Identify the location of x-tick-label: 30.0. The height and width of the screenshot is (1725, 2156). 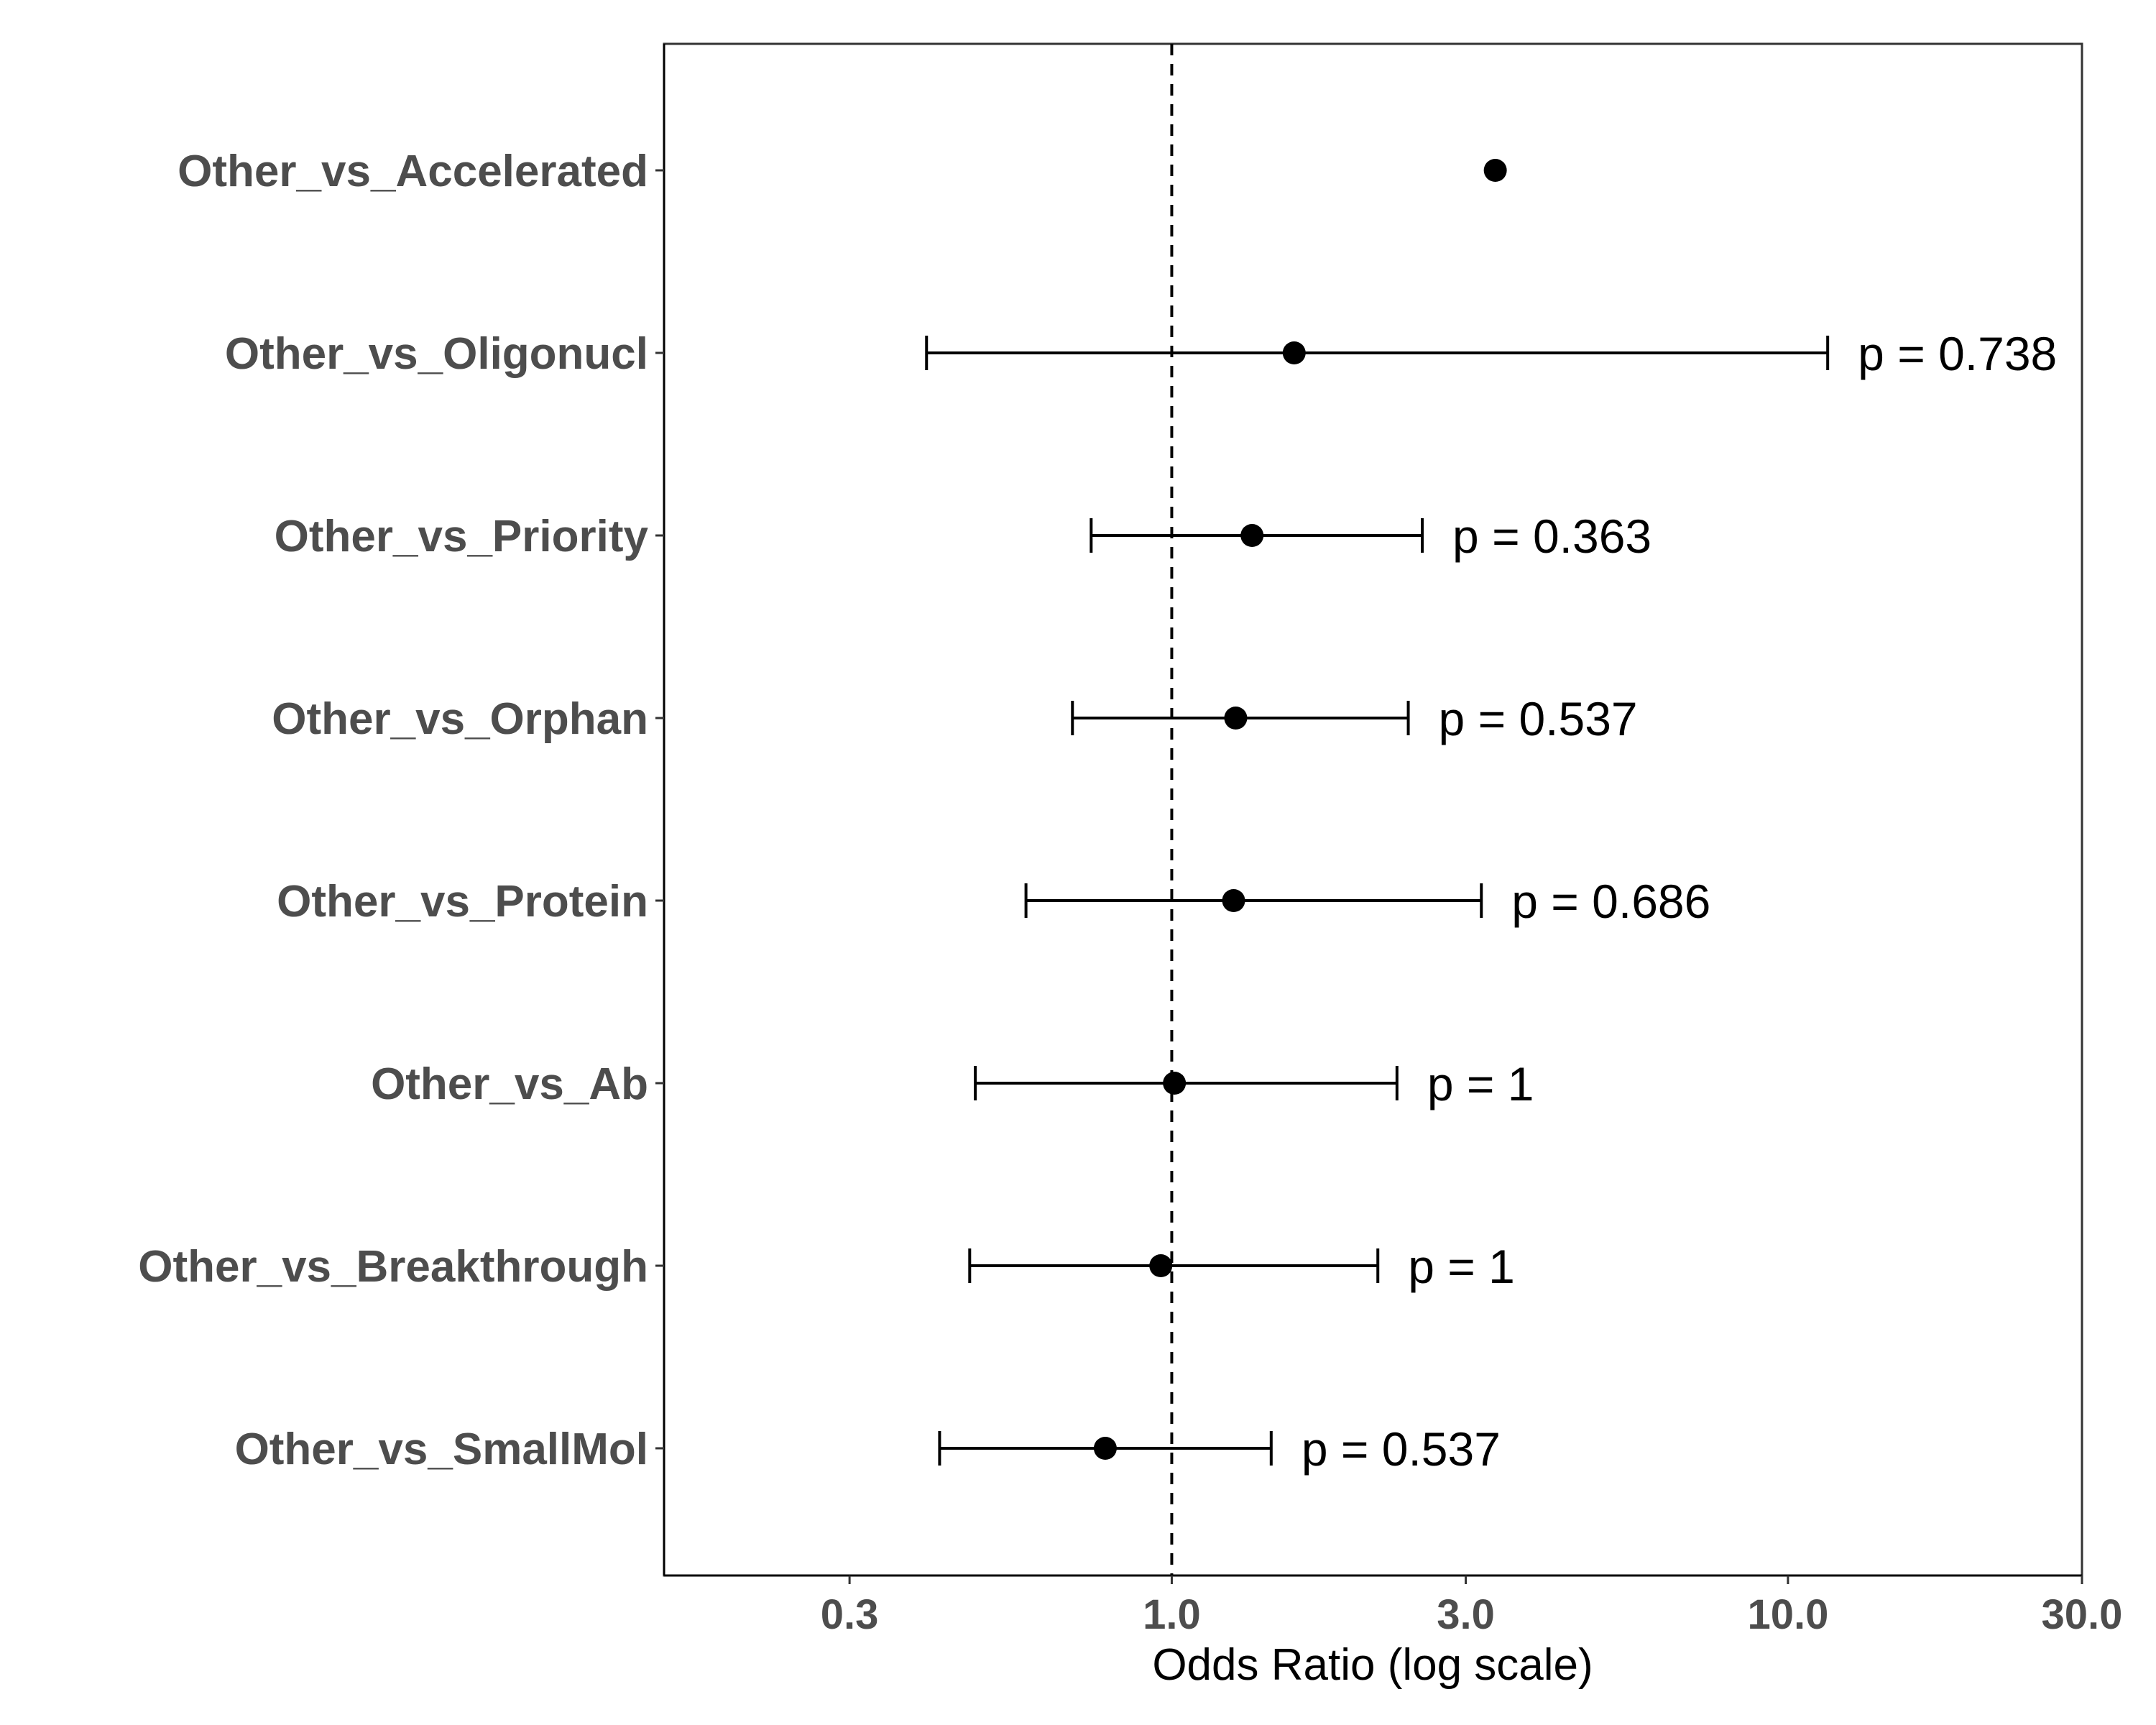
(2082, 1614).